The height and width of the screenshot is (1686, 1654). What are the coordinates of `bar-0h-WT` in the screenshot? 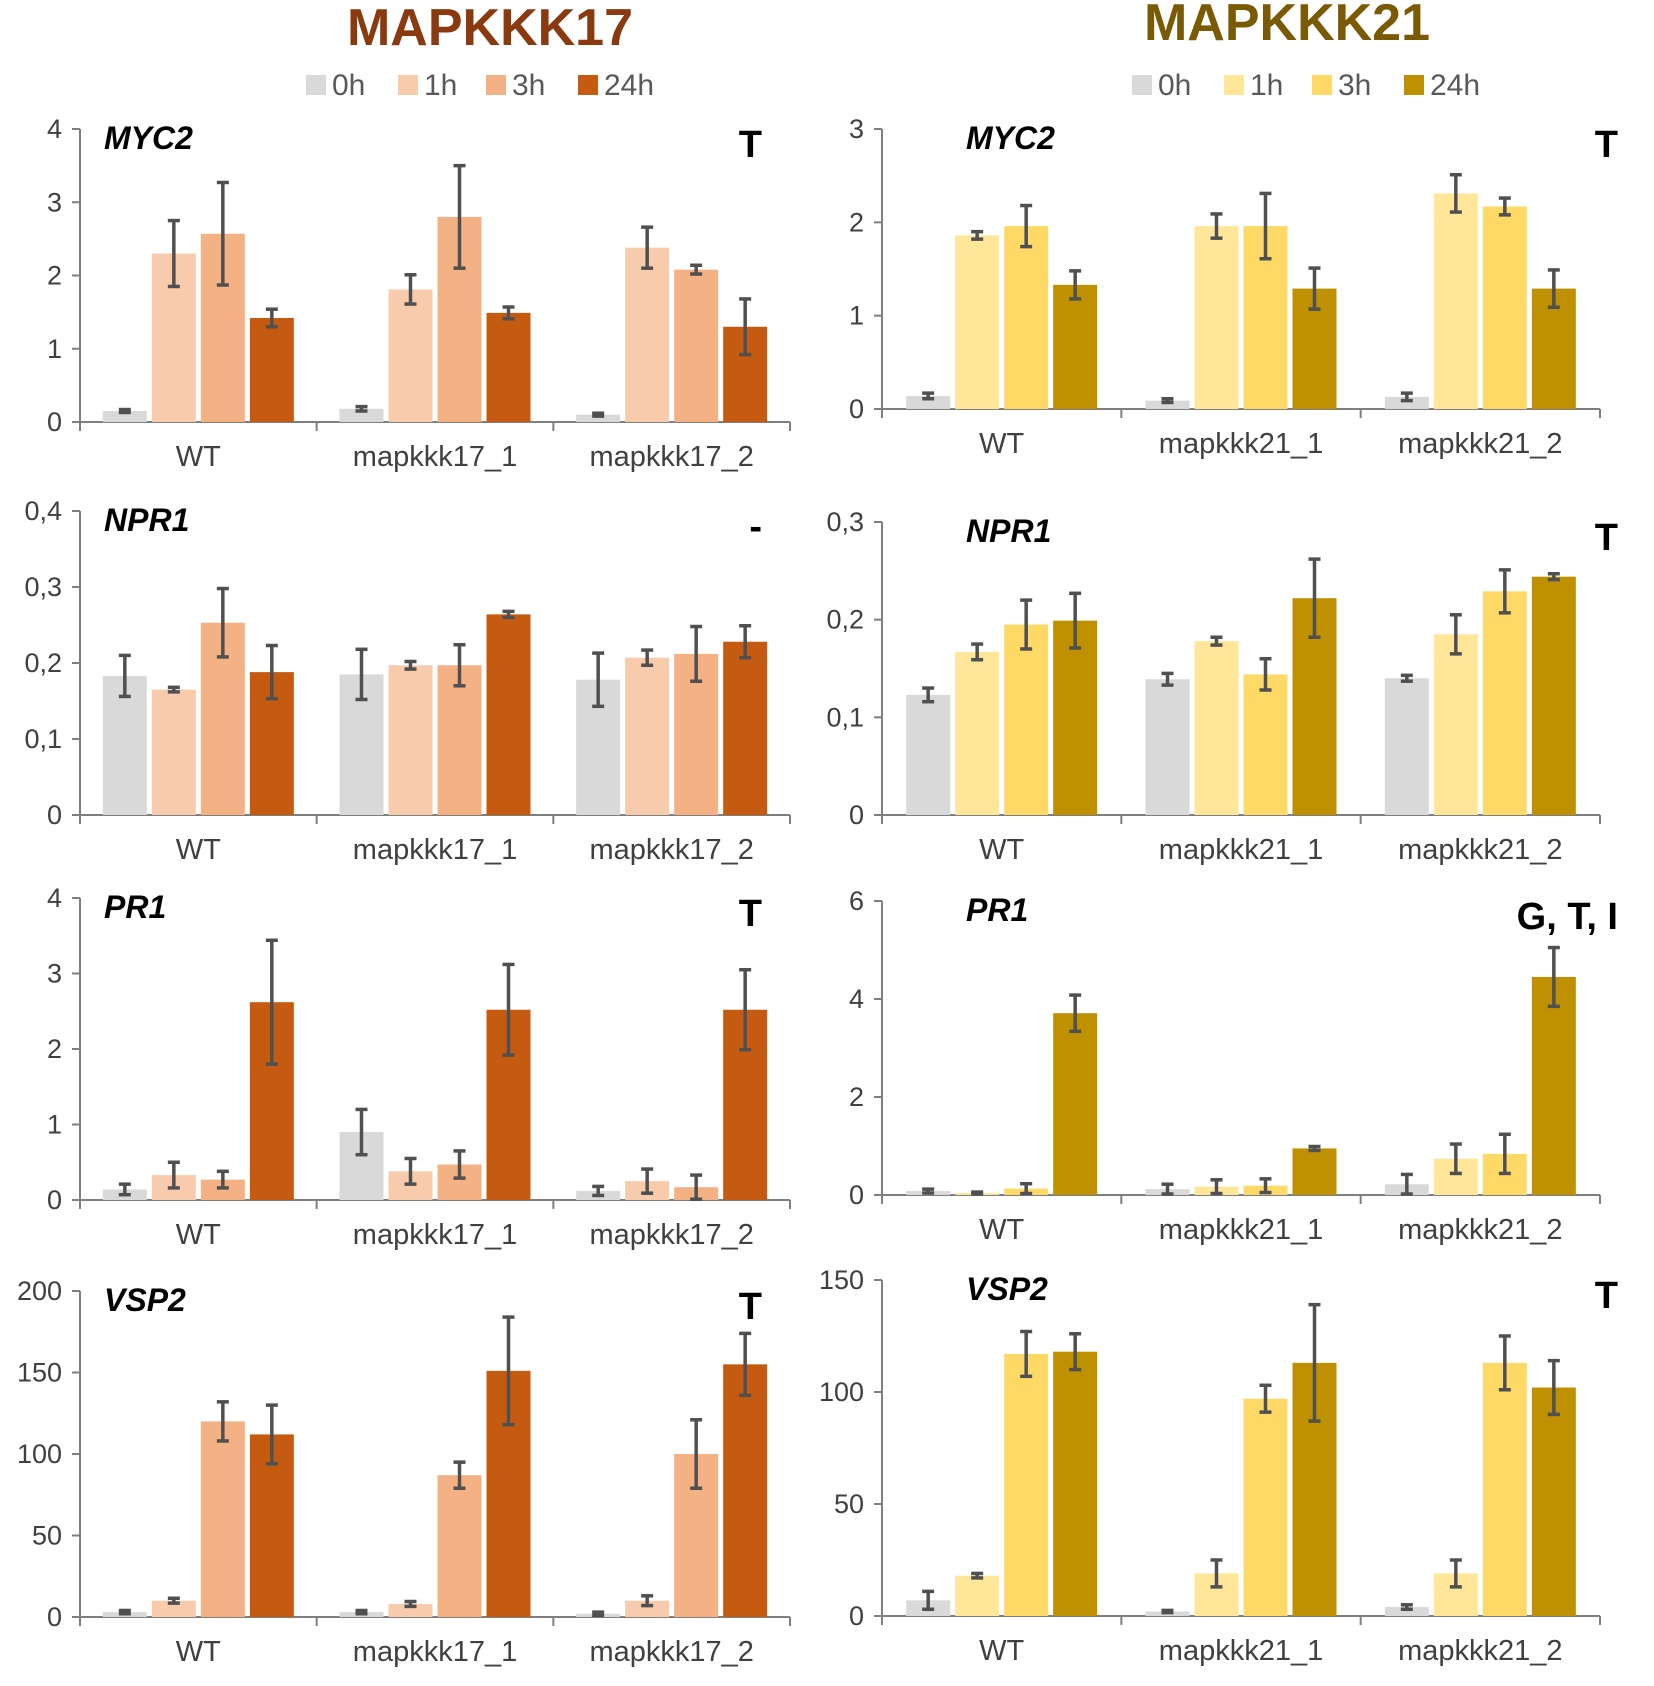 It's located at (928, 402).